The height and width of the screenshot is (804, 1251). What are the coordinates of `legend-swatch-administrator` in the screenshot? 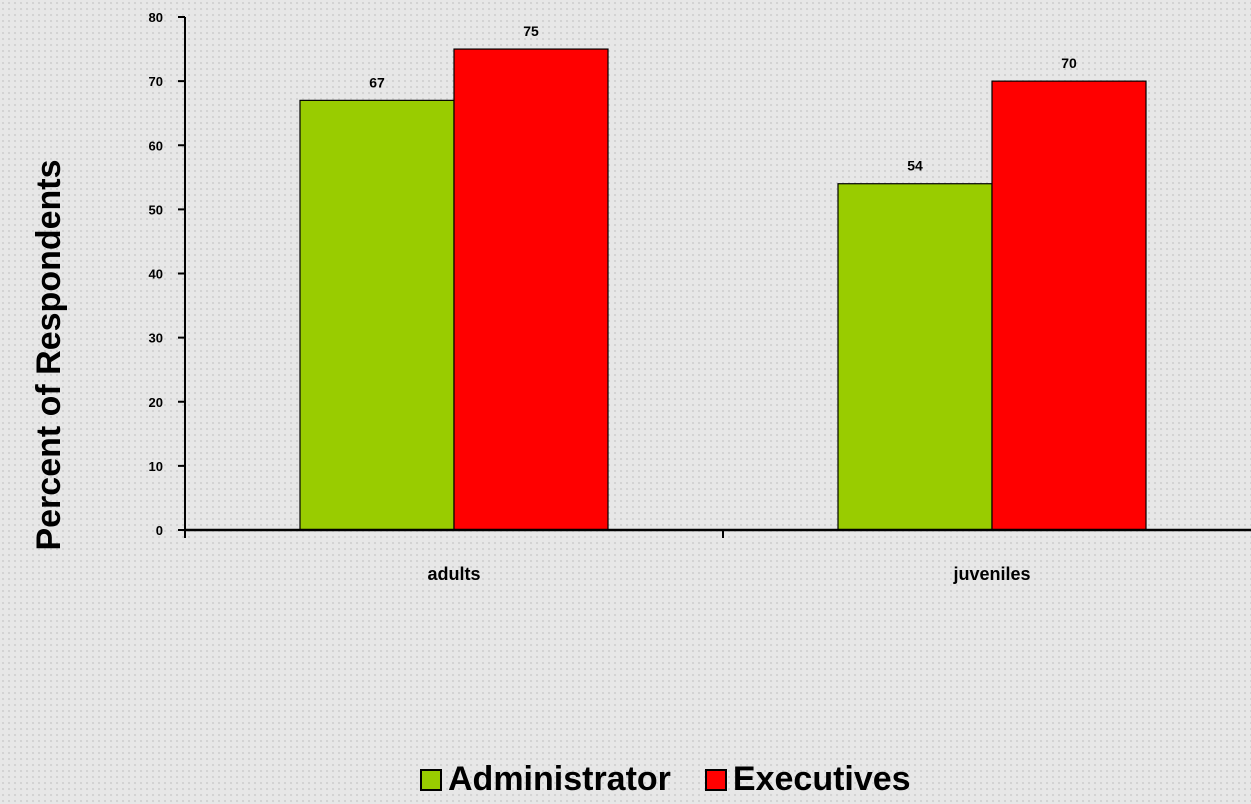 It's located at (431, 779).